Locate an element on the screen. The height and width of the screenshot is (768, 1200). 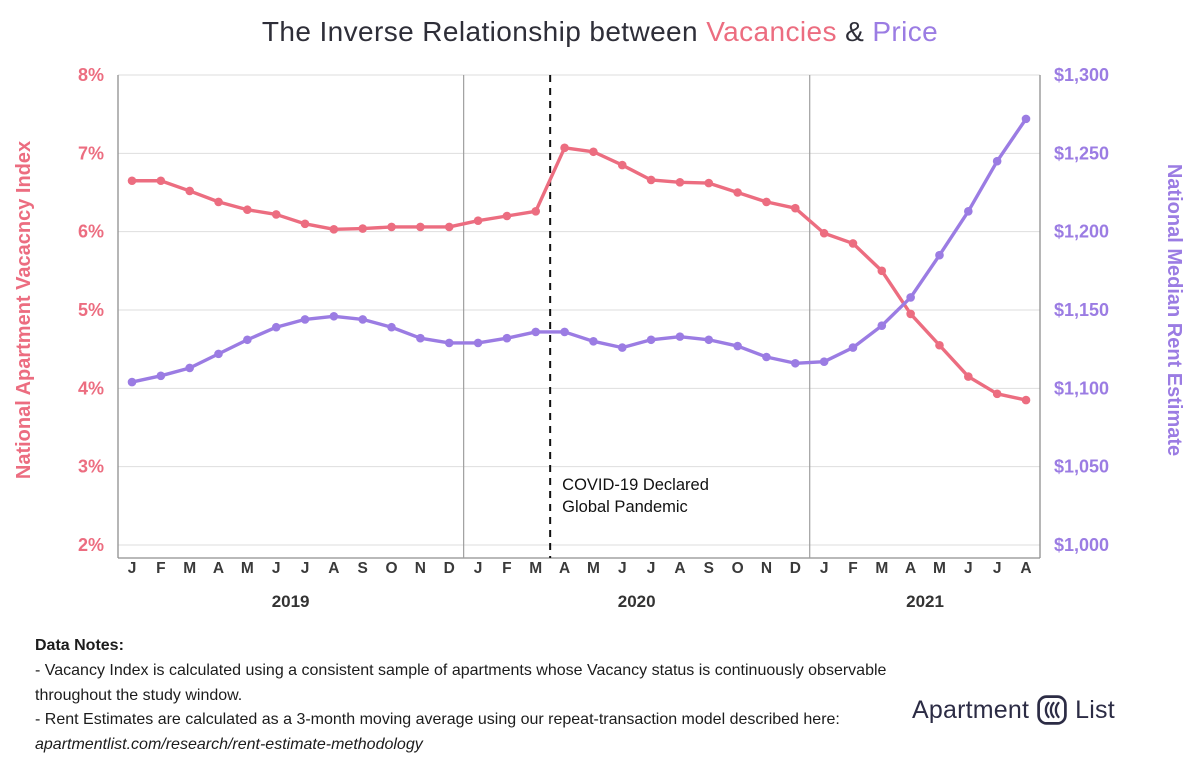
left-axis-tick: 3% is located at coordinates (91, 467).